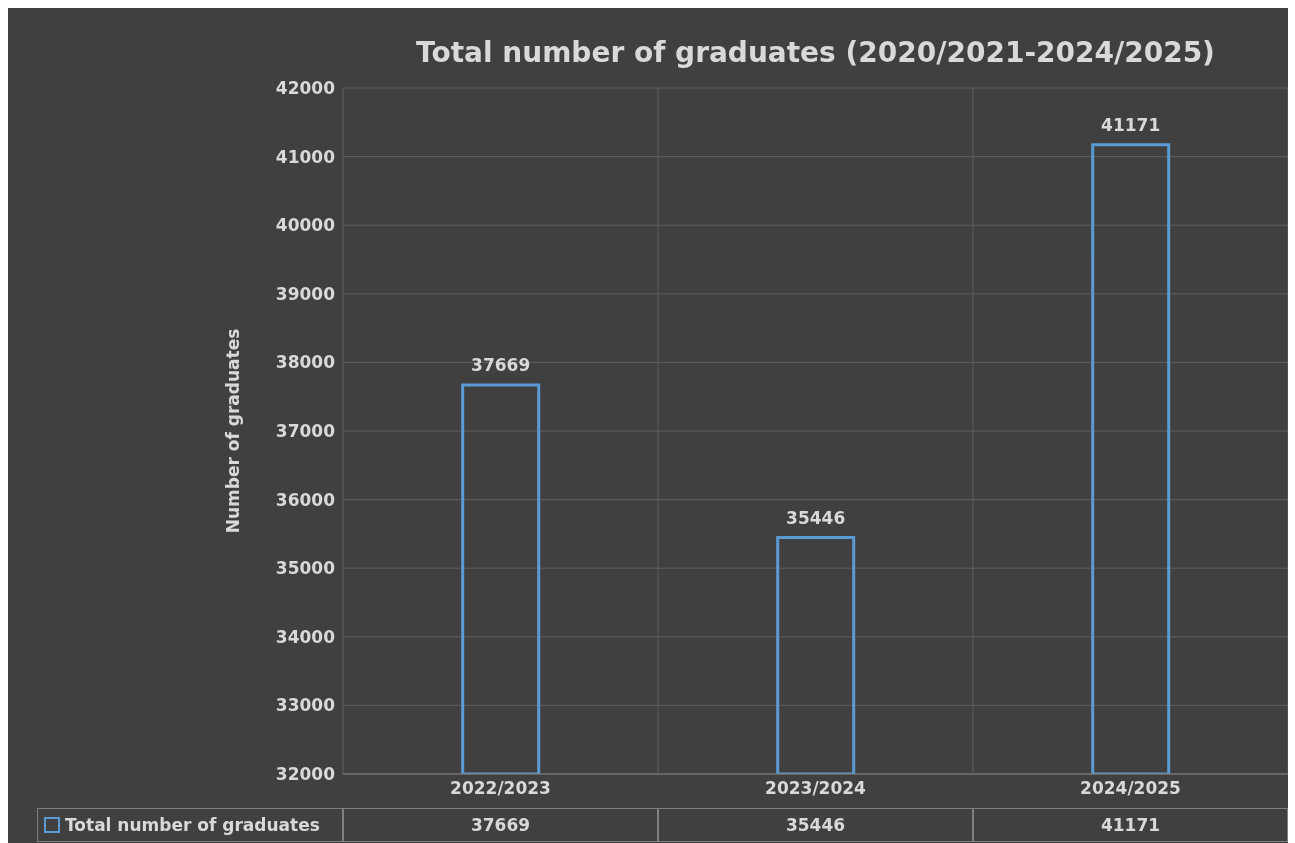 The image size is (1295, 843). What do you see at coordinates (305, 156) in the screenshot?
I see `y-tick-label: 41000` at bounding box center [305, 156].